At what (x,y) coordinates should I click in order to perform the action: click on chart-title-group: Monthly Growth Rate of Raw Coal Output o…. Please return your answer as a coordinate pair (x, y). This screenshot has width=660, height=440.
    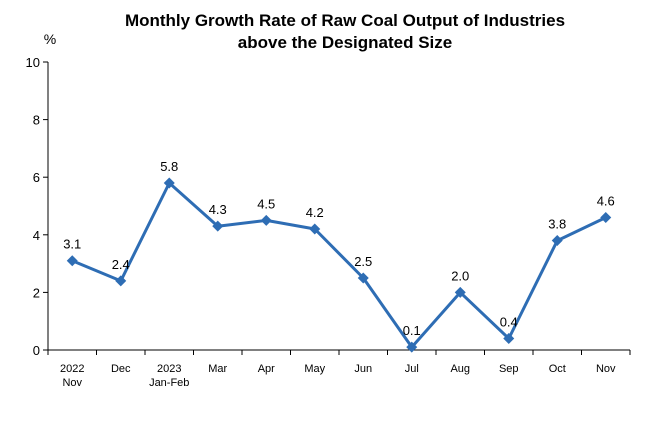
    Looking at the image, I should click on (345, 31).